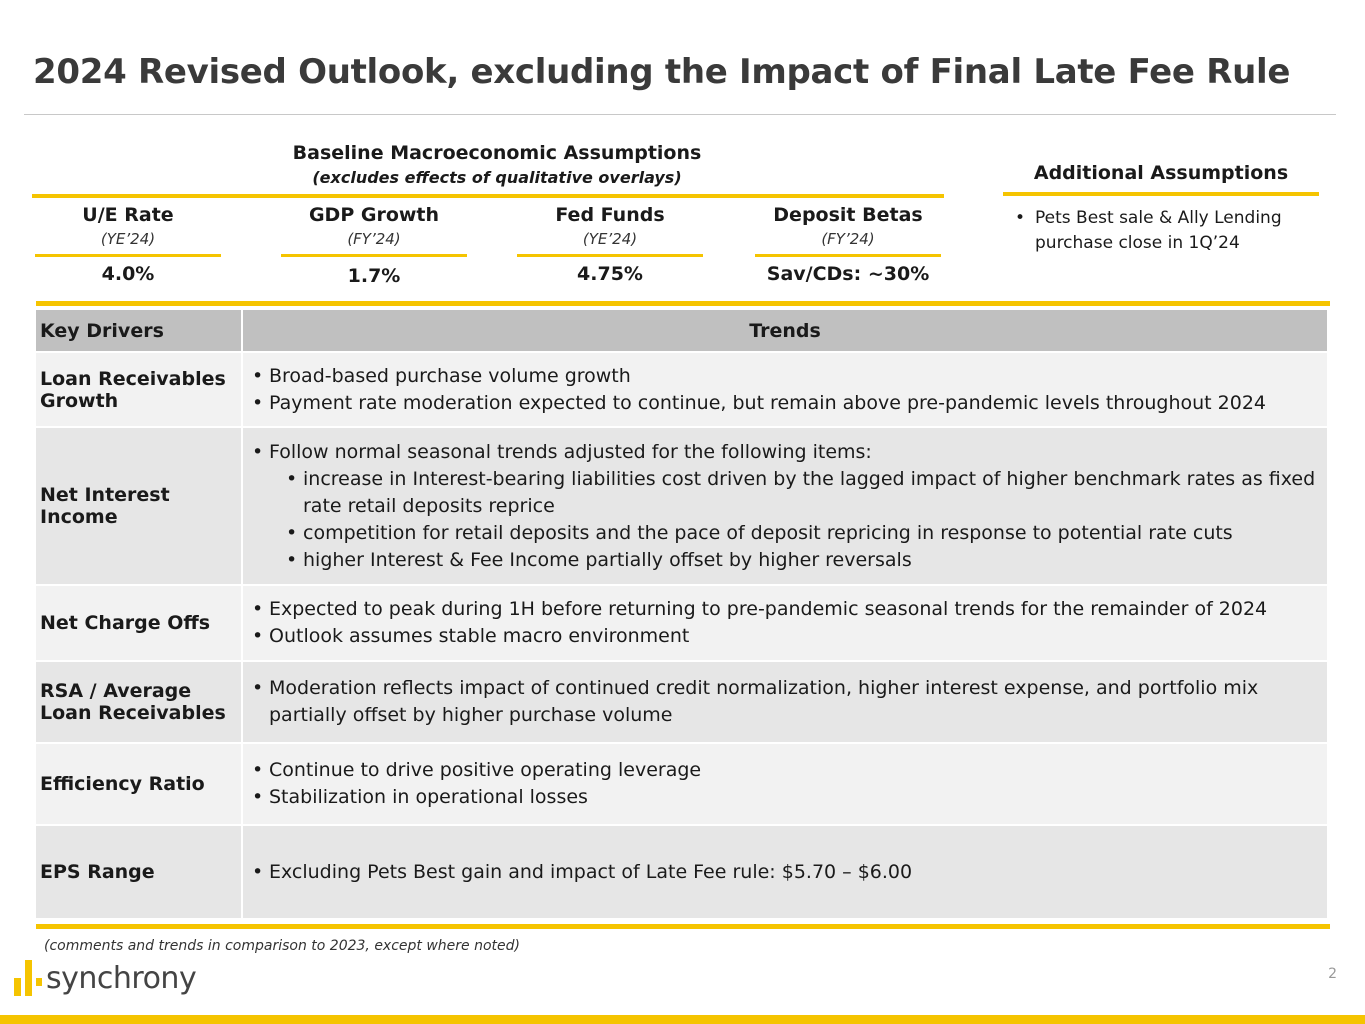  What do you see at coordinates (848, 215) in the screenshot?
I see `metric-label: Deposit Betas` at bounding box center [848, 215].